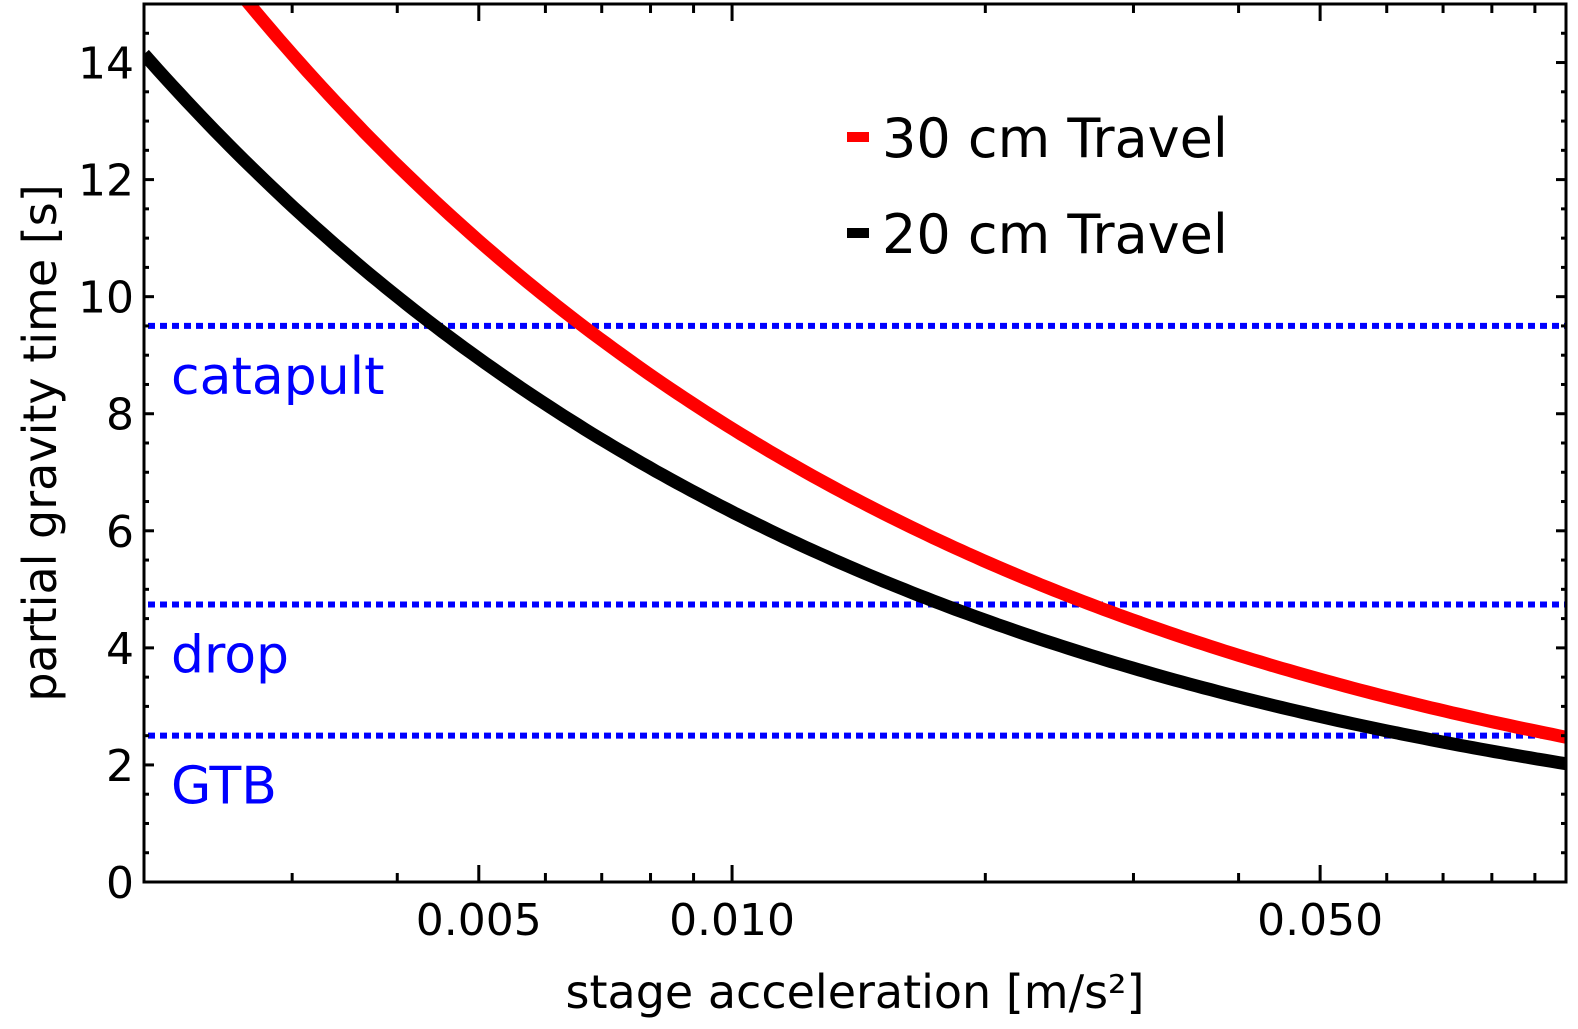 The width and height of the screenshot is (1578, 1029). I want to click on x-tick-label: 0.010, so click(732, 920).